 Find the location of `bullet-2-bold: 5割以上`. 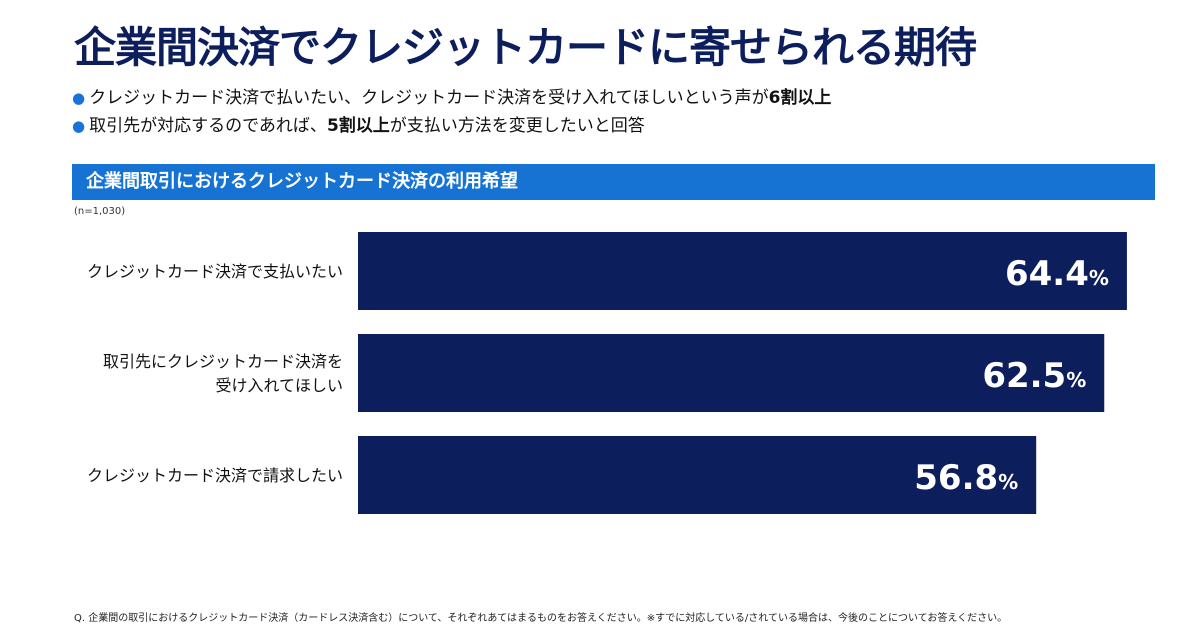

bullet-2-bold: 5割以上 is located at coordinates (358, 126).